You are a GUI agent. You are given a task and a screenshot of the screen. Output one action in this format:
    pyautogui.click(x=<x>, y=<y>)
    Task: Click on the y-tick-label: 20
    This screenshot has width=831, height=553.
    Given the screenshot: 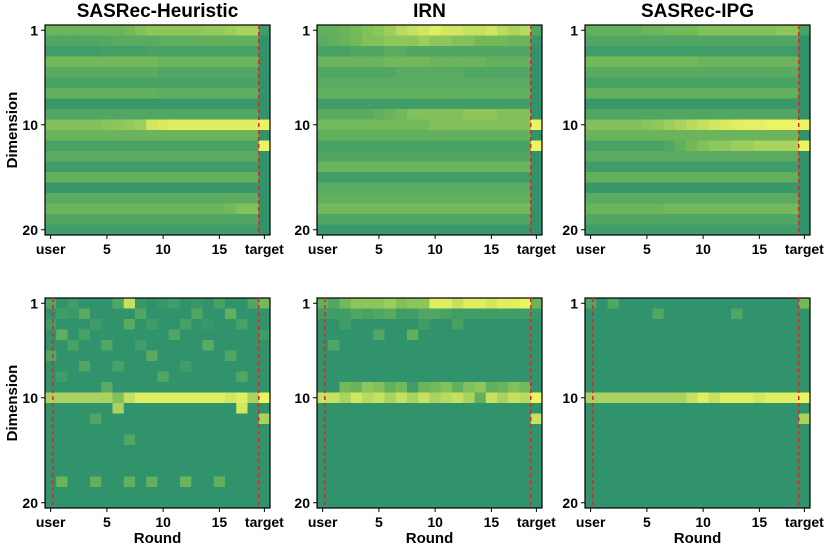 What is the action you would take?
    pyautogui.click(x=570, y=503)
    